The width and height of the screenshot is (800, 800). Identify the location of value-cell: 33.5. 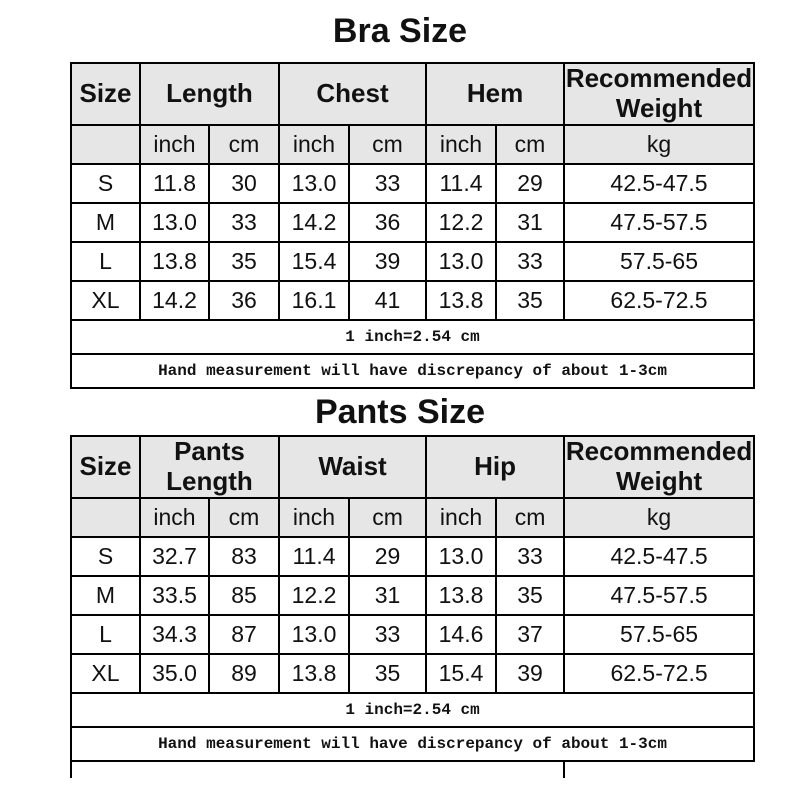
(174, 595).